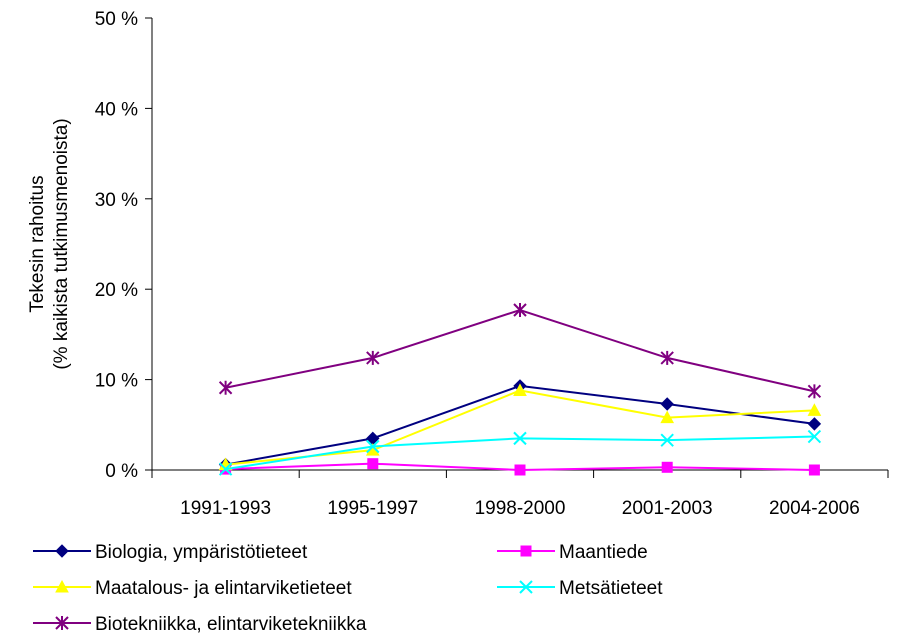 The image size is (901, 643). I want to click on legend-item: Metsätieteet, so click(580, 588).